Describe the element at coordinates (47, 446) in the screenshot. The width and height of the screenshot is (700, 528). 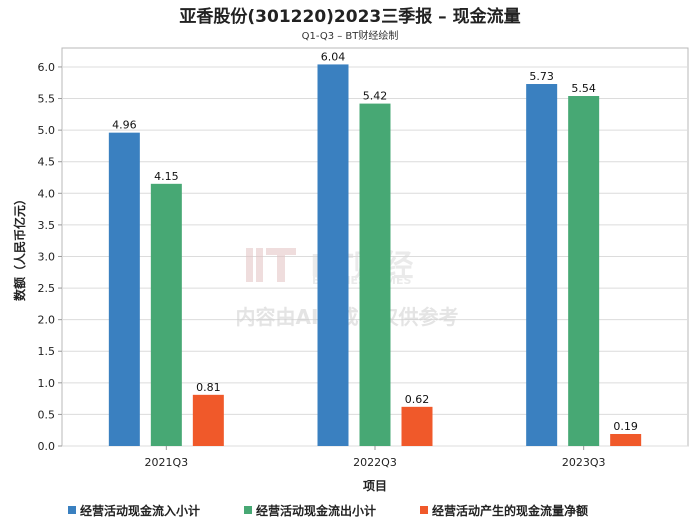
I see `y-tick-label: 0.0` at that location.